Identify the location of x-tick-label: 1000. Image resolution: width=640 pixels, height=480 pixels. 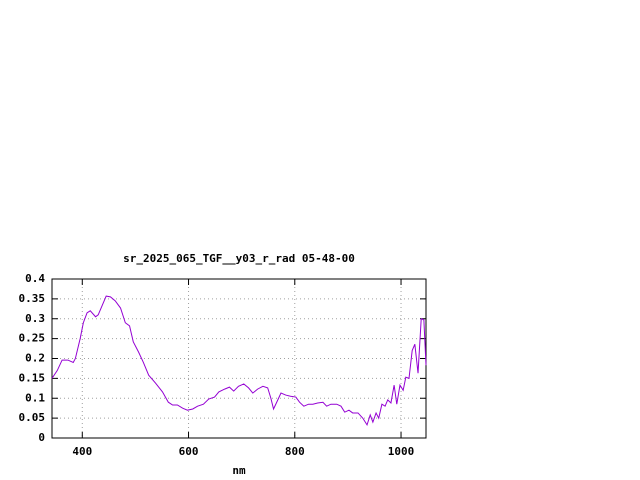
(401, 451).